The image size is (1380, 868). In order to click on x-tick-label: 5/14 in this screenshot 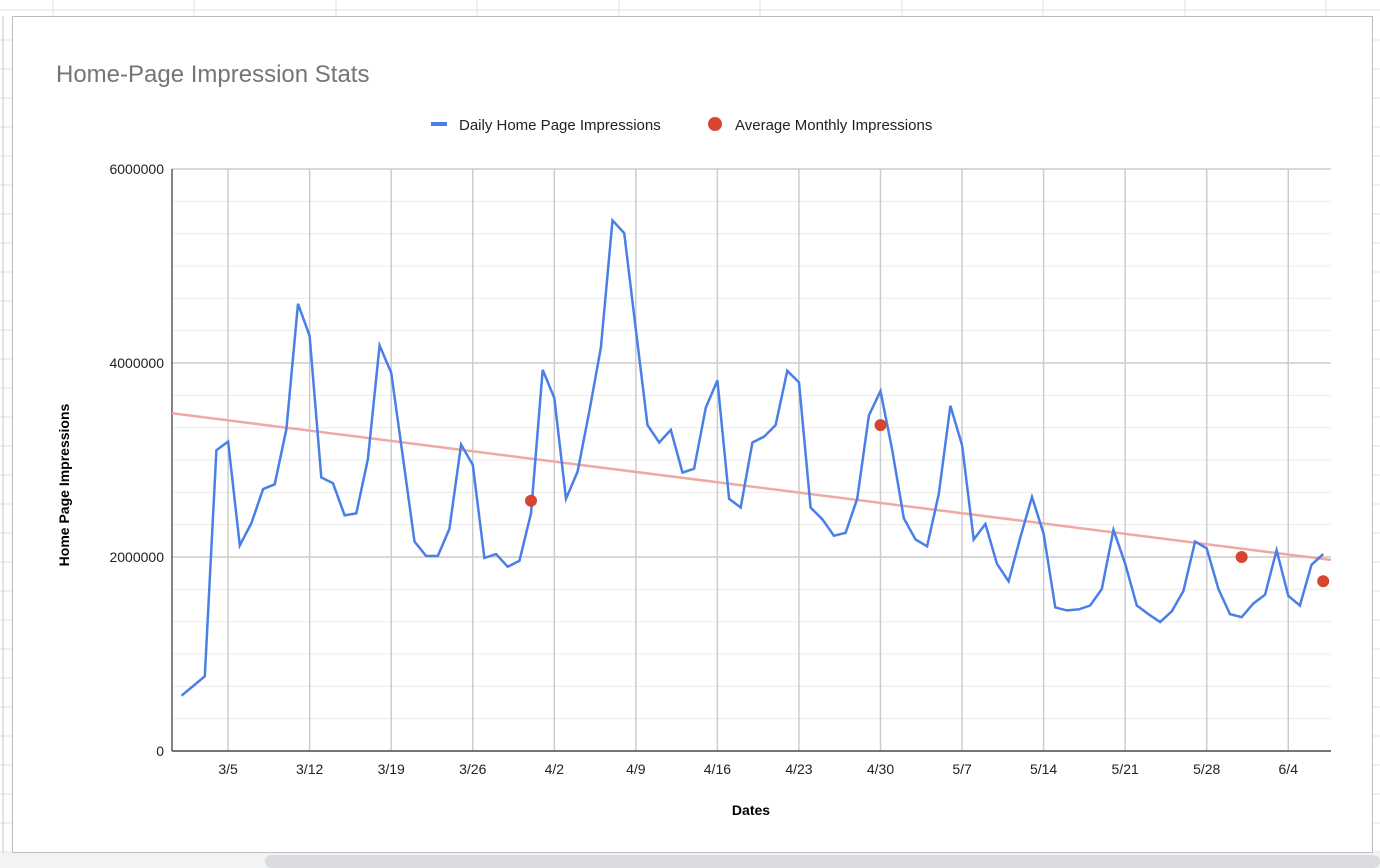, I will do `click(1043, 769)`.